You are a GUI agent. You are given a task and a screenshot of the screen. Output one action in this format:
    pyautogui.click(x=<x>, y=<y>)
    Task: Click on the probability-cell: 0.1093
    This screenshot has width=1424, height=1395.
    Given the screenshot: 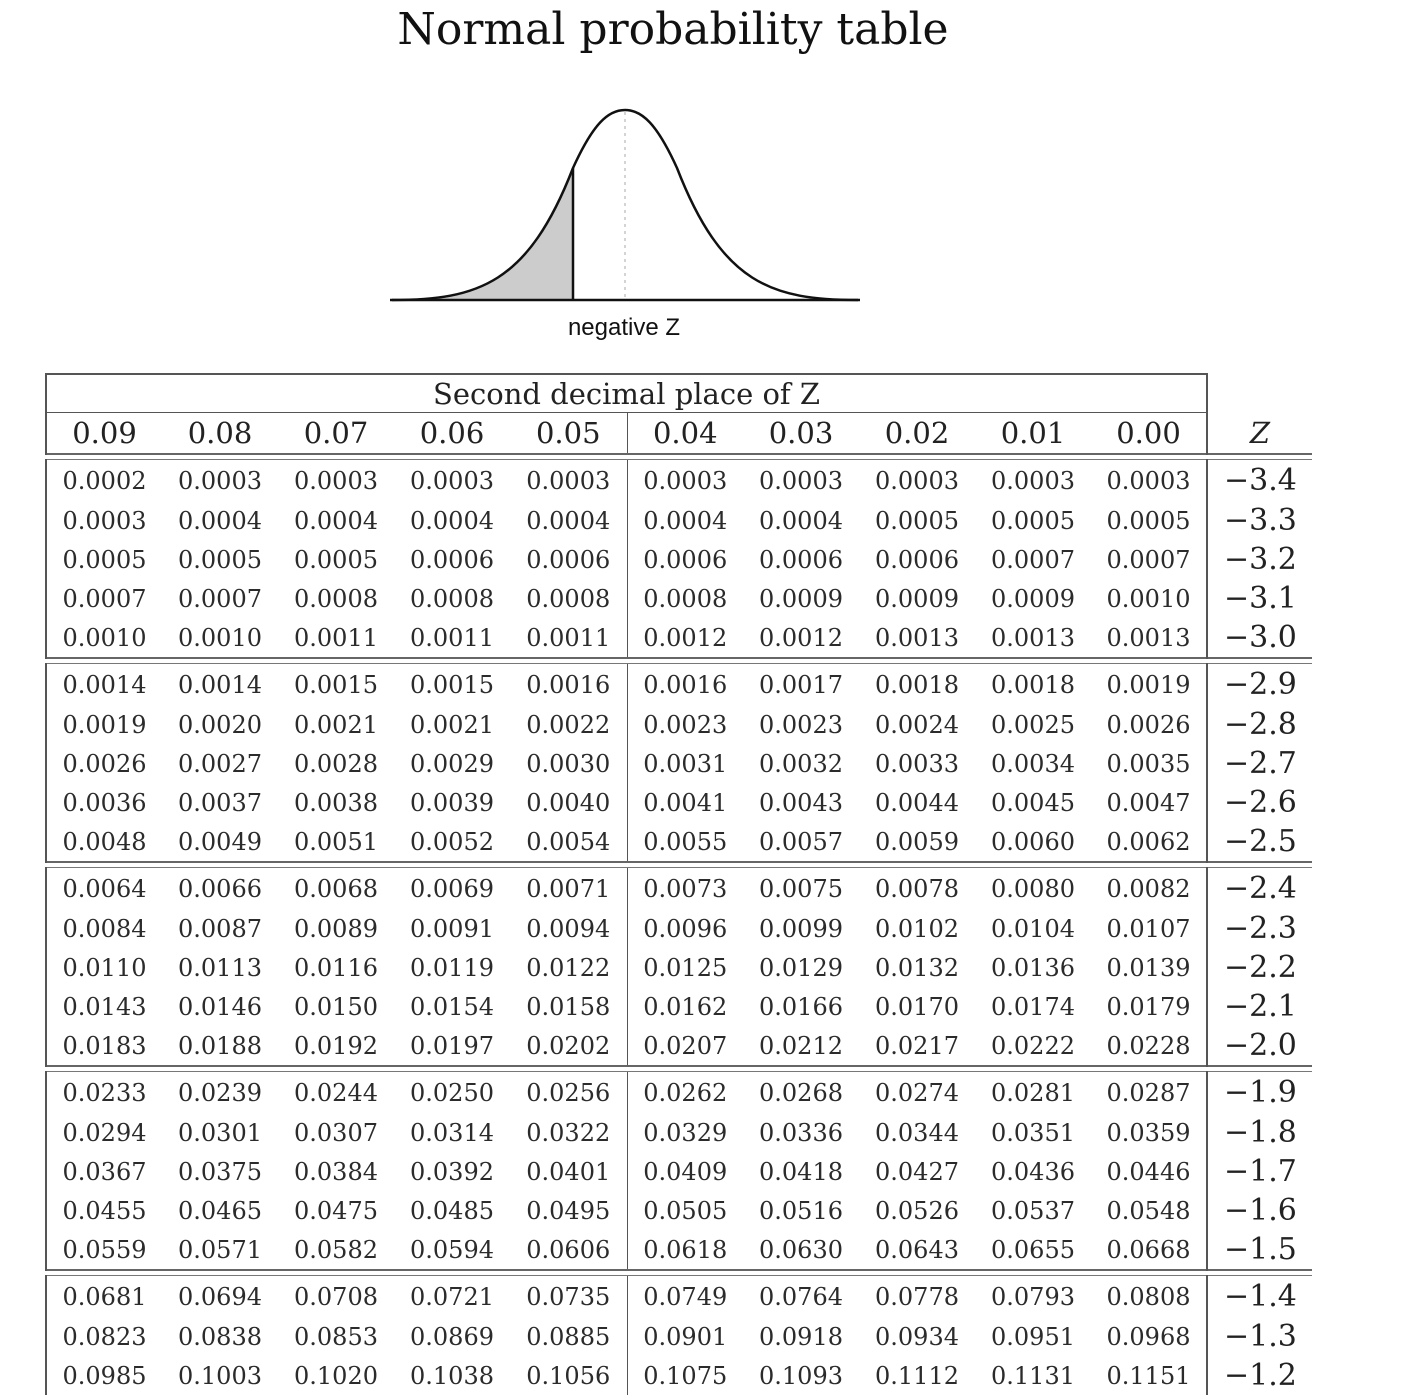 What is the action you would take?
    pyautogui.click(x=801, y=1375)
    